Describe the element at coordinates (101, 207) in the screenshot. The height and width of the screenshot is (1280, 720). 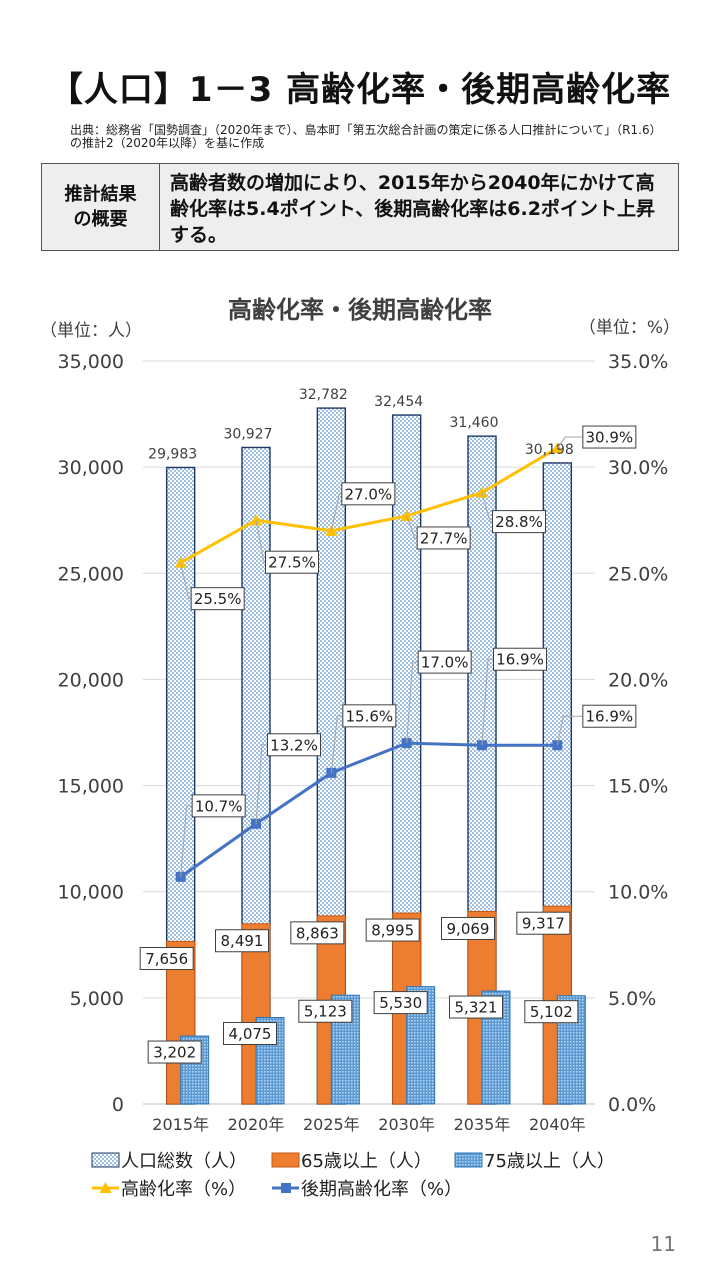
I see `summary-heading: 推計結果 の概要` at that location.